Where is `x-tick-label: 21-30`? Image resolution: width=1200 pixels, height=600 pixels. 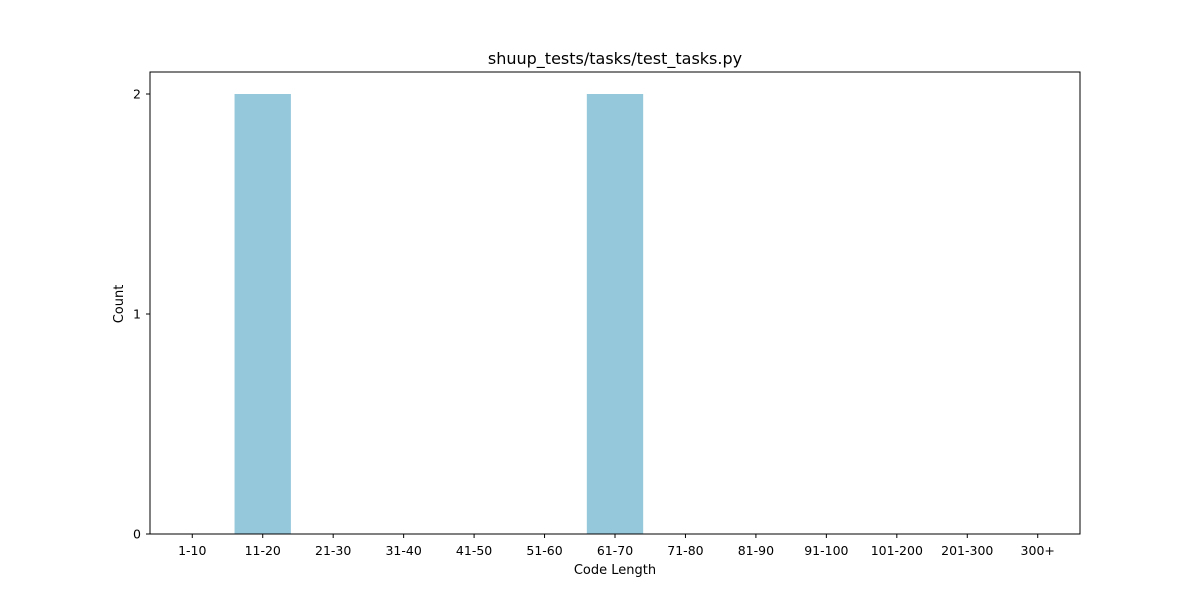 x-tick-label: 21-30 is located at coordinates (333, 550).